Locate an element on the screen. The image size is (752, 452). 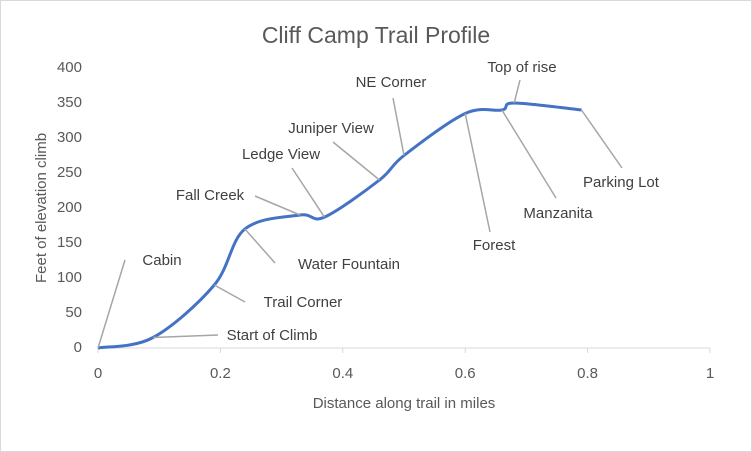
point-label: NE Corner is located at coordinates (391, 82).